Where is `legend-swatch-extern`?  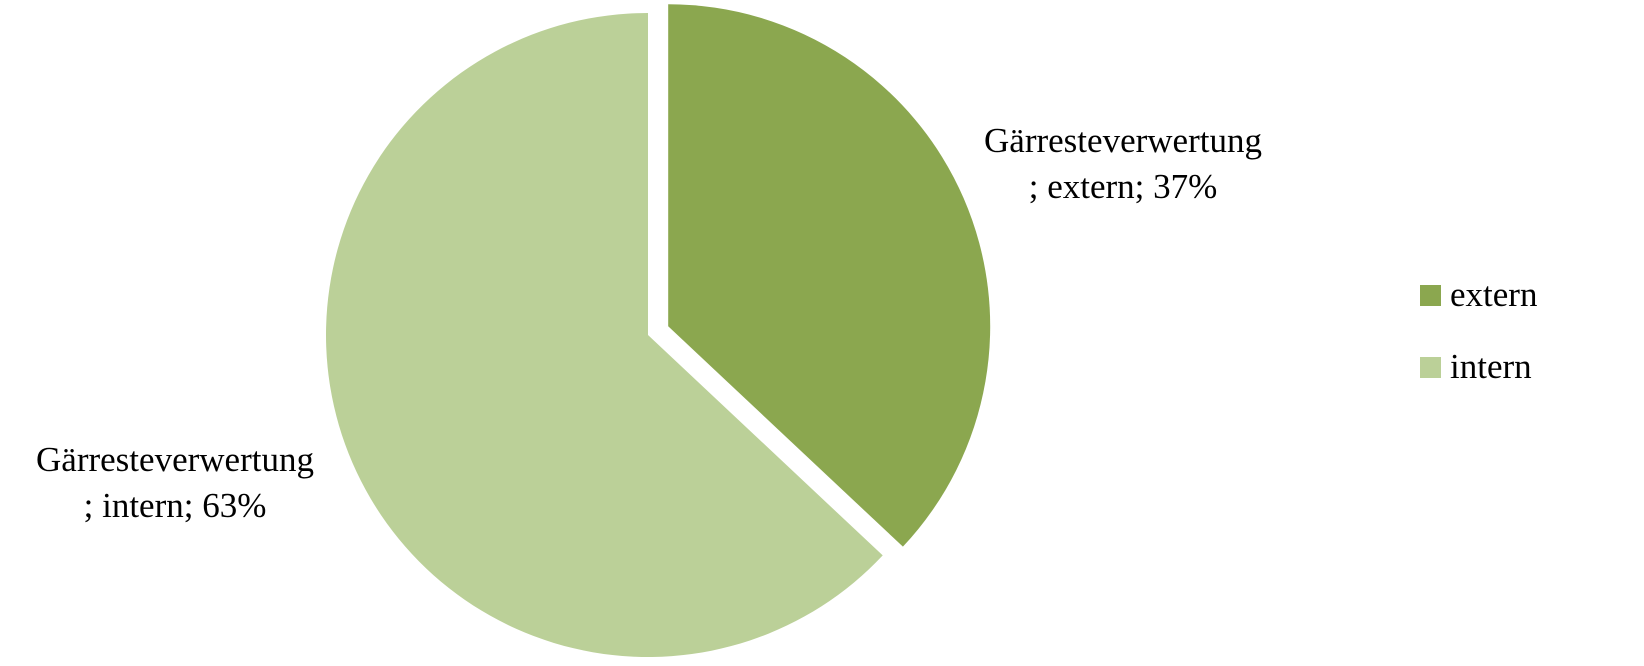 legend-swatch-extern is located at coordinates (1430, 295).